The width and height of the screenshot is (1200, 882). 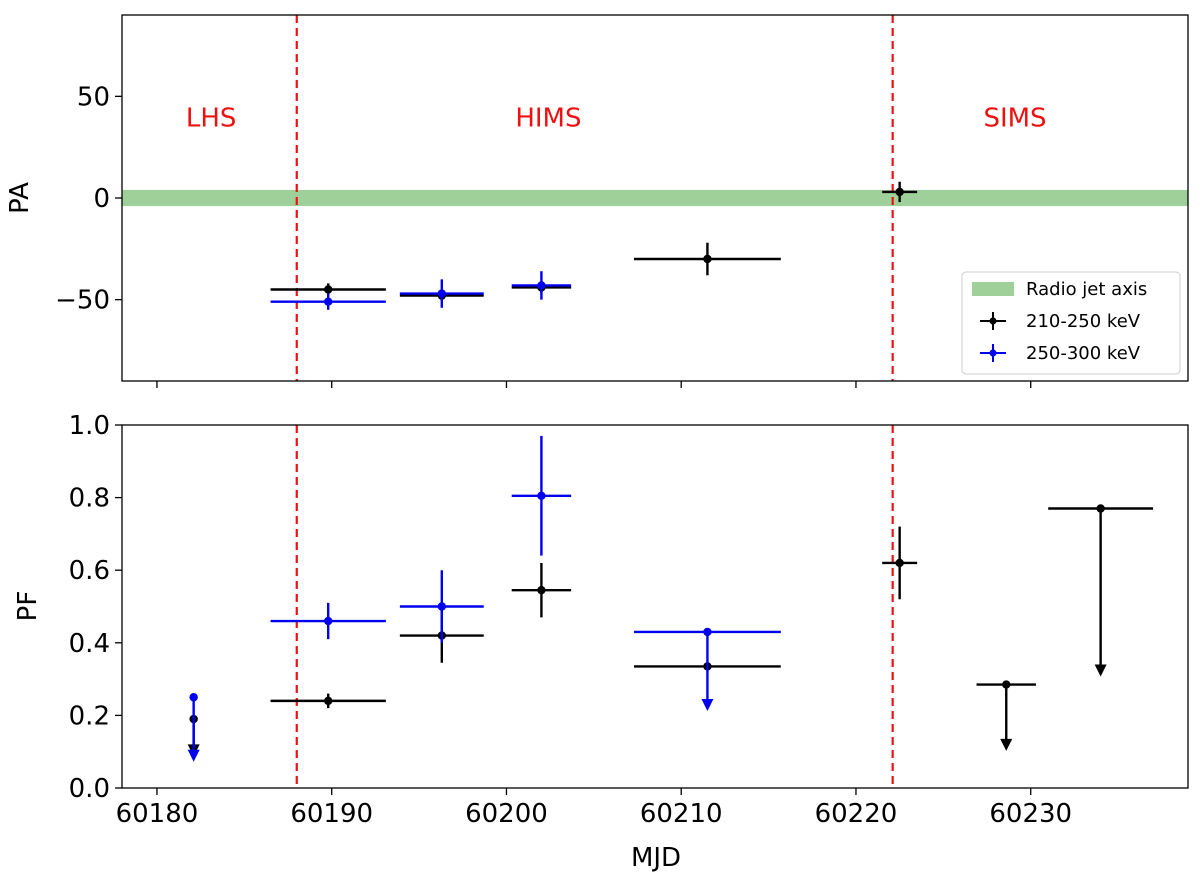 I want to click on x-tick-label-4: 60220, so click(x=856, y=814).